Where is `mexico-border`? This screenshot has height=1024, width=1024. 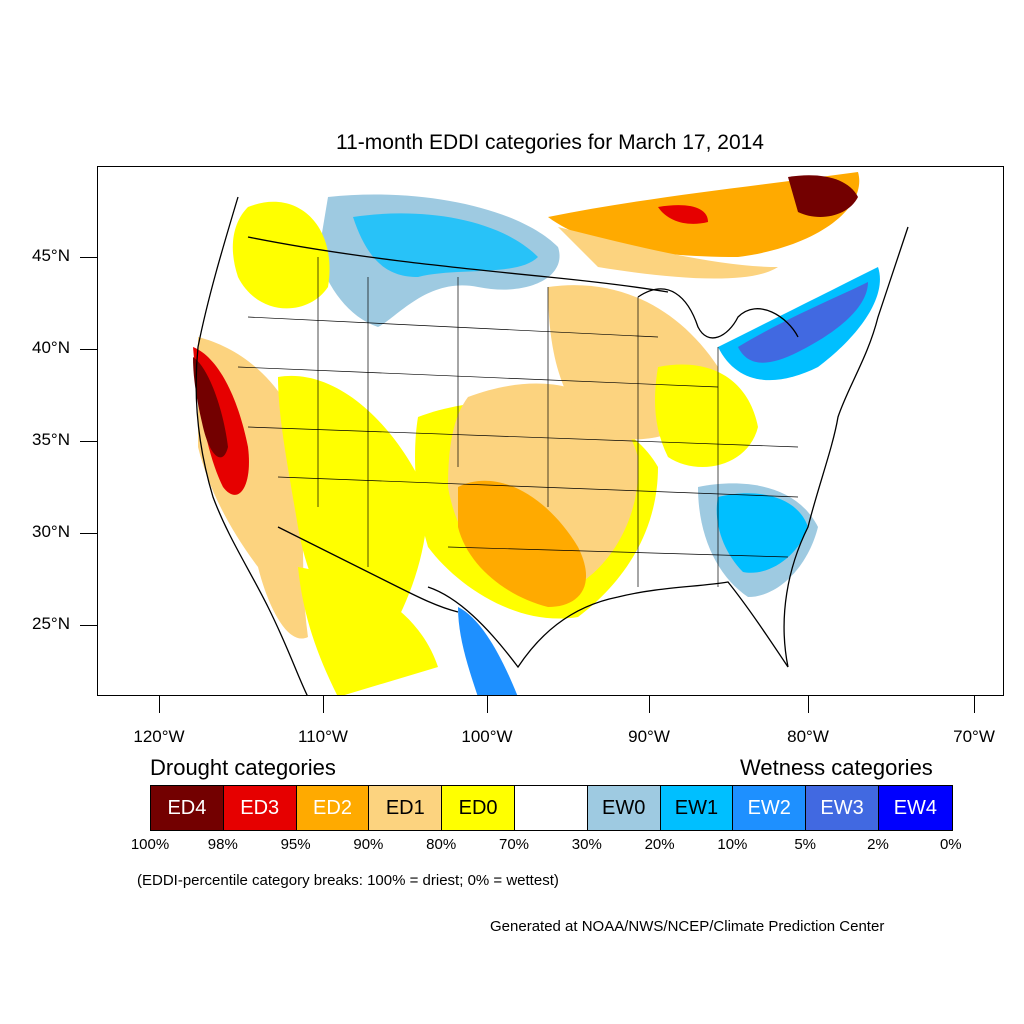 mexico-border is located at coordinates (368, 569).